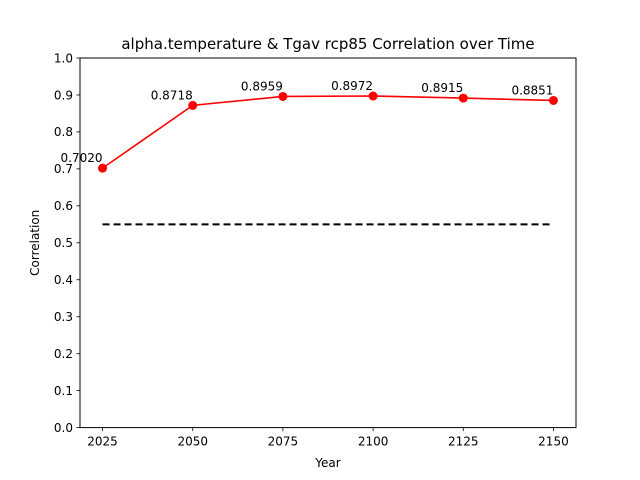 This screenshot has height=480, width=640. I want to click on x-tick-label: 2100, so click(373, 442).